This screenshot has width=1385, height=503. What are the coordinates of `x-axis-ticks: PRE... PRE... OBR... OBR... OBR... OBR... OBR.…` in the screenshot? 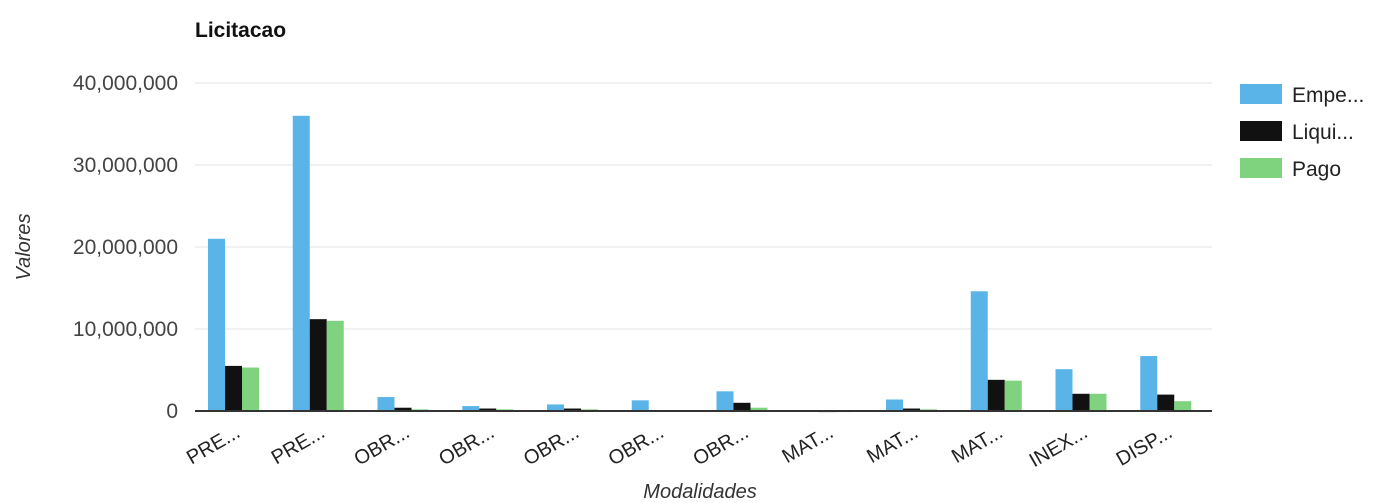 It's located at (679, 446).